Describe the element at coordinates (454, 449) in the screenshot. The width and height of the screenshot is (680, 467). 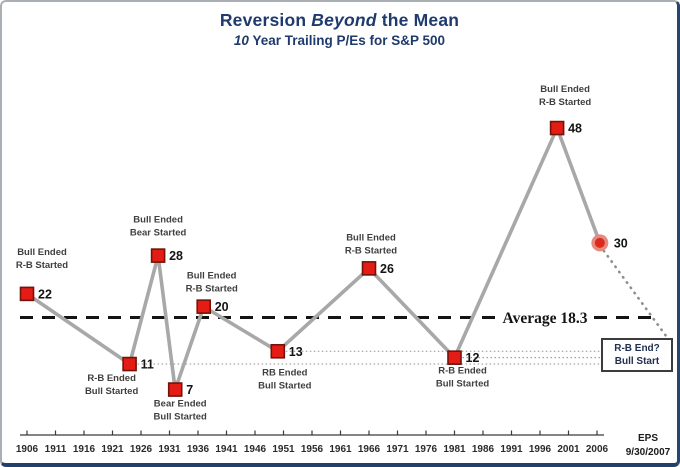
I see `x-axis-tick-label-1981: 1981` at that location.